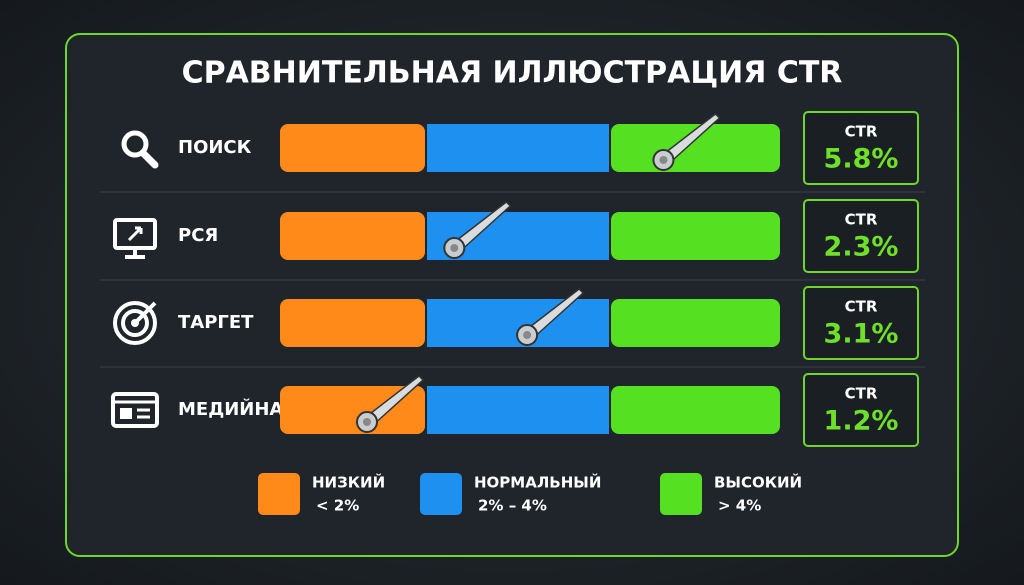 The image size is (1024, 585). I want to click on ctr-value: 2.3%, so click(861, 247).